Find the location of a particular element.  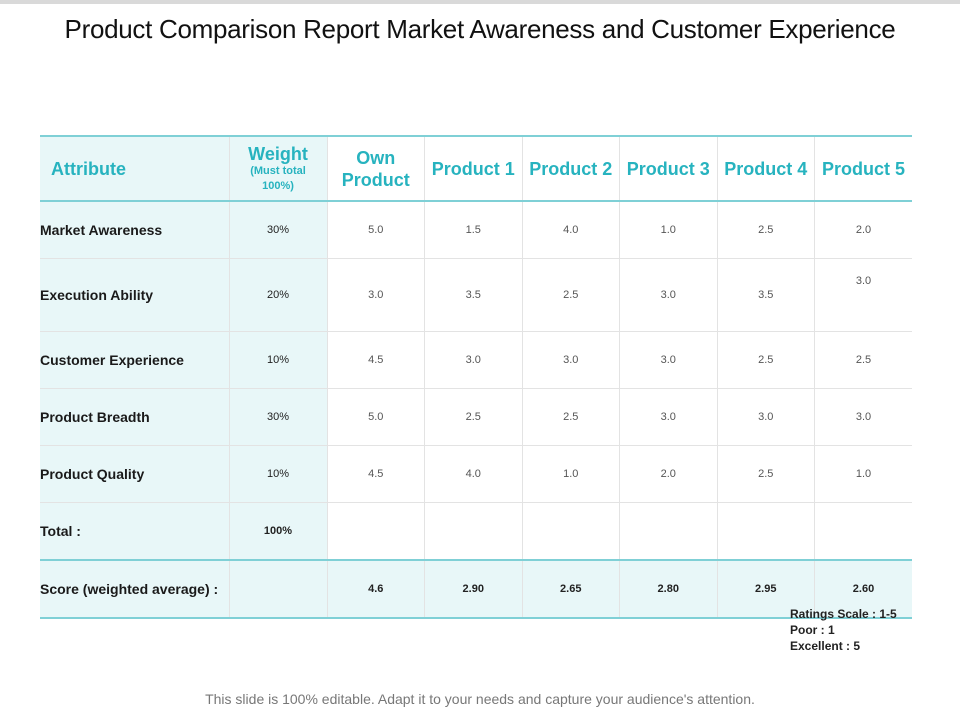

cell-product-2: 1.0 is located at coordinates (571, 474).